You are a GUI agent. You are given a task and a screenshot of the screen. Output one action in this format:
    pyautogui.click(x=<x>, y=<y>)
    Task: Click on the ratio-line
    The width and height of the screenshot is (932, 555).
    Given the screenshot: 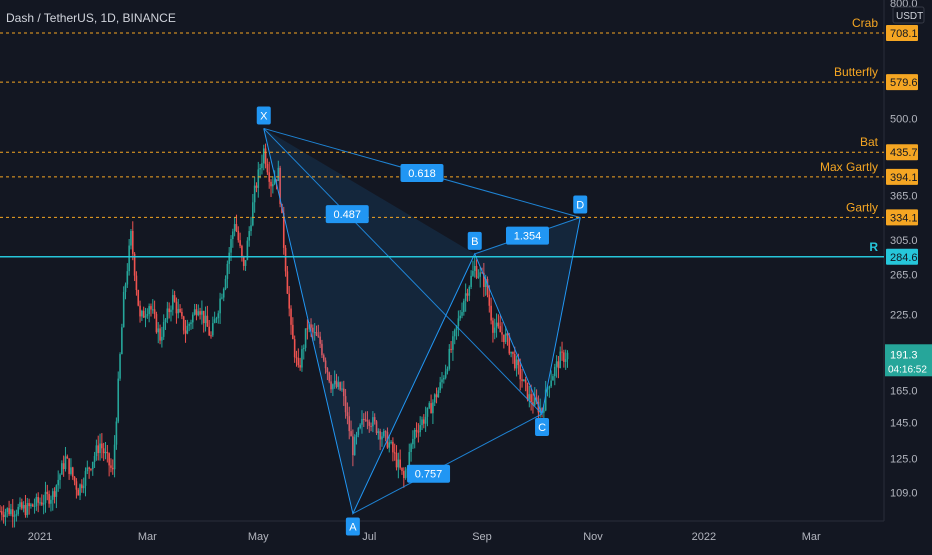 What is the action you would take?
    pyautogui.click(x=447, y=463)
    